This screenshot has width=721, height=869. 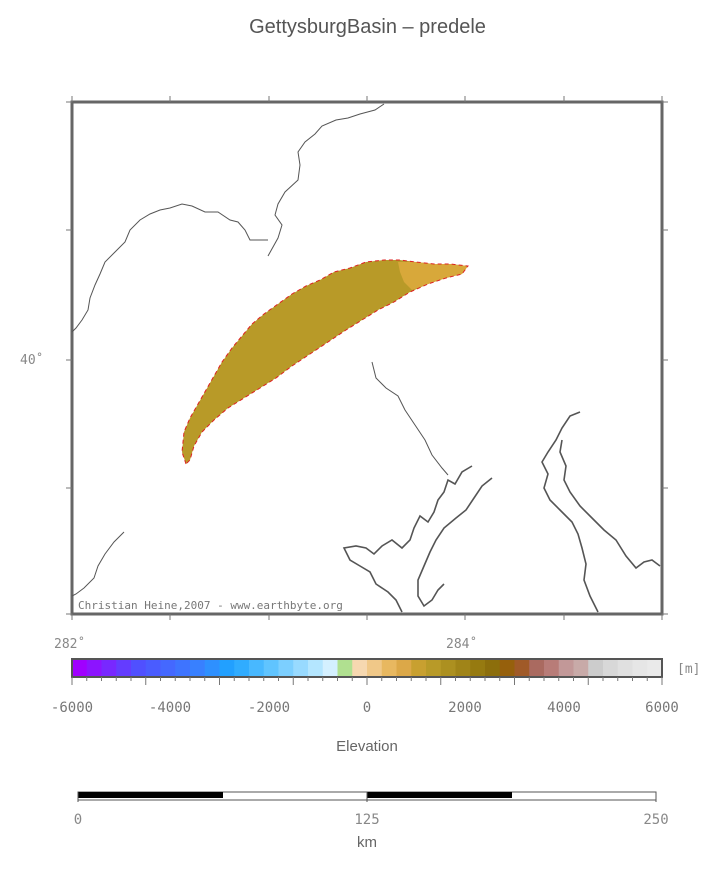 I want to click on colorbar-unit: [m], so click(x=689, y=669).